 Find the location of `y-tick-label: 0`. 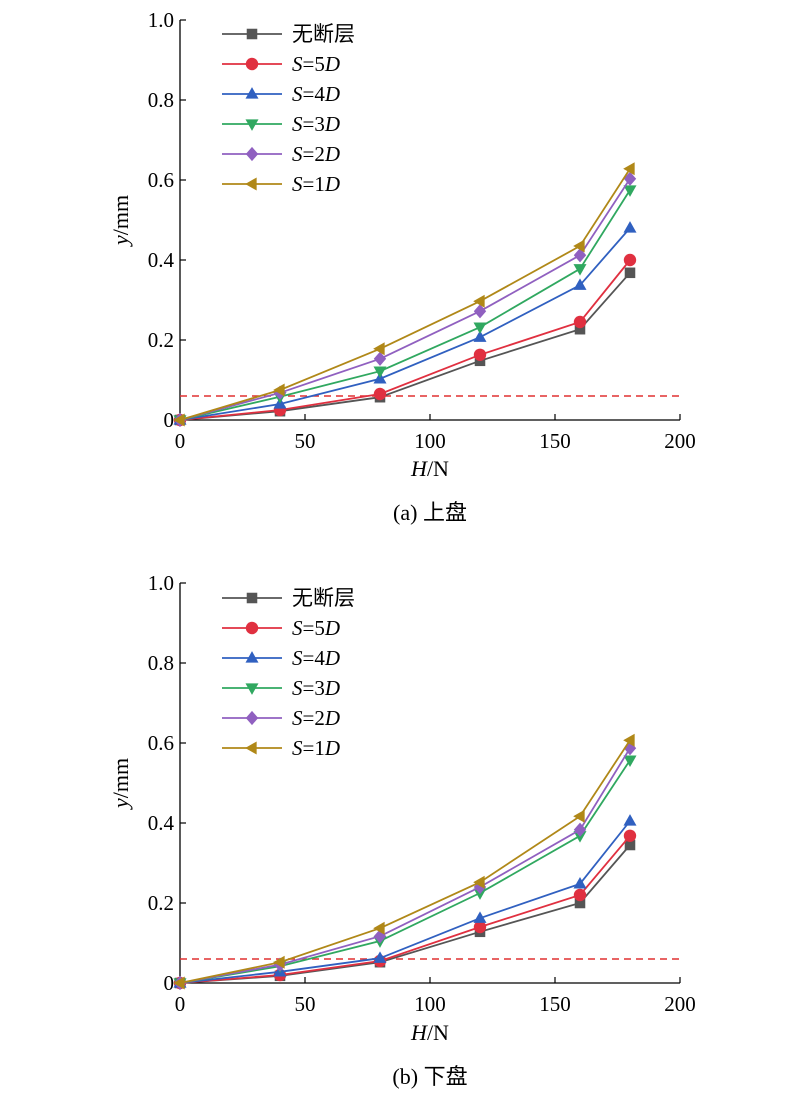

y-tick-label: 0 is located at coordinates (169, 983).